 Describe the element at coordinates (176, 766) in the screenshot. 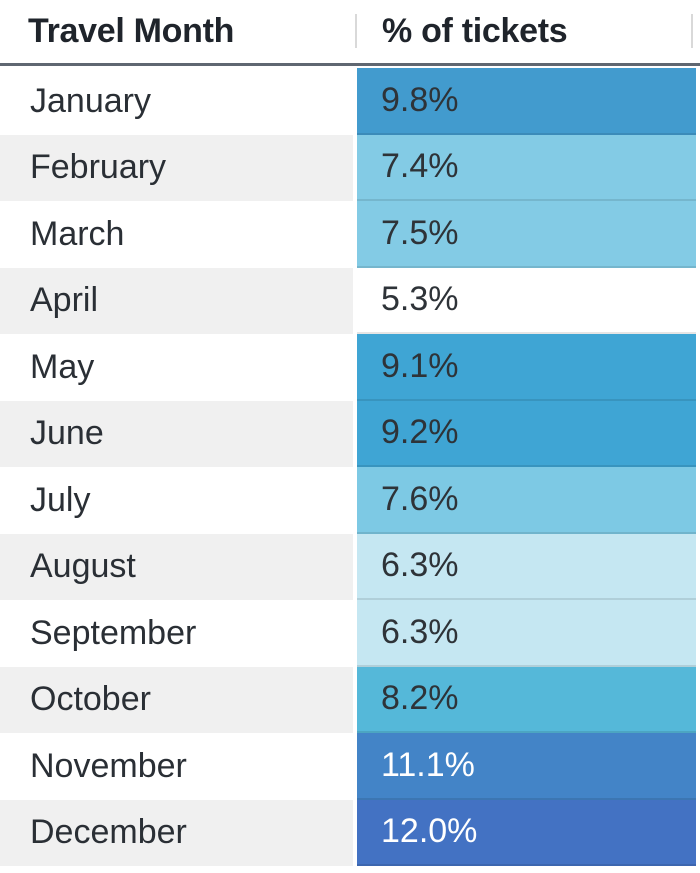

I see `month-cell: November` at that location.